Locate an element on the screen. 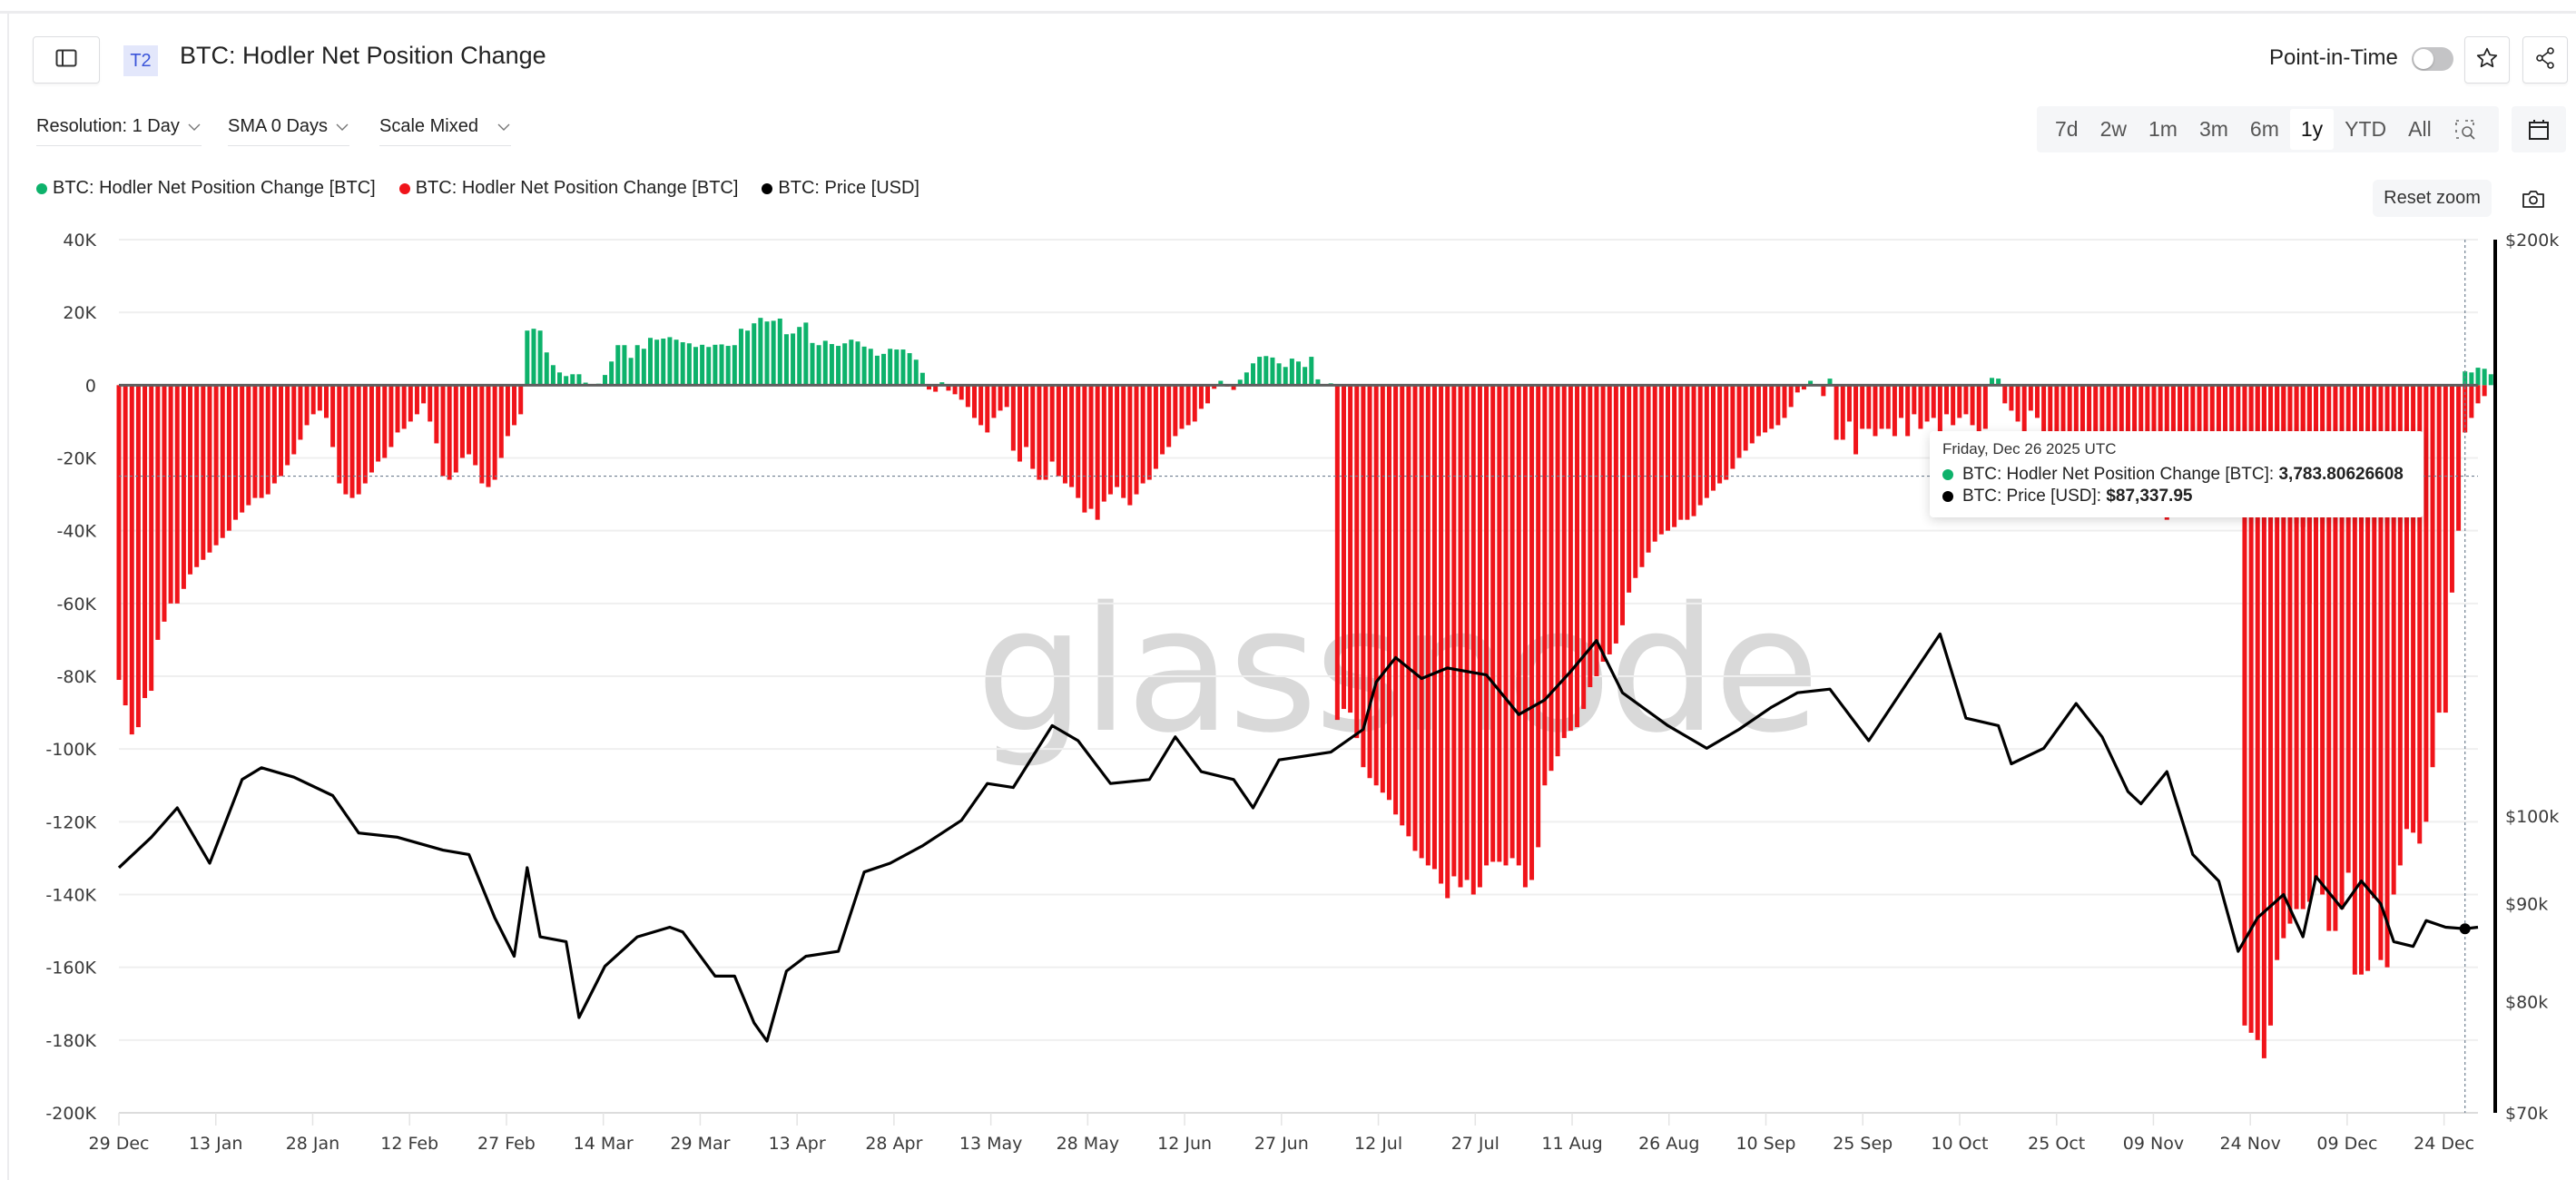 Image resolution: width=2576 pixels, height=1180 pixels. favorite-button is located at coordinates (2487, 60).